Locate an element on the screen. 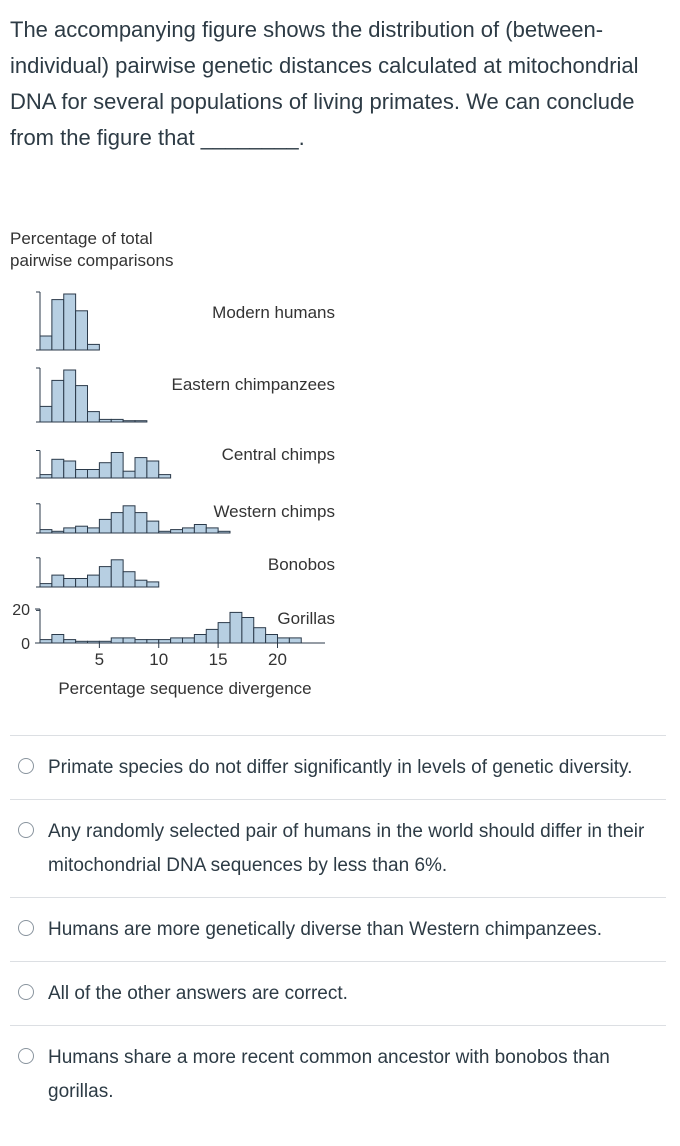 This screenshot has height=1146, width=680. series-label: Bonobos is located at coordinates (301, 564).